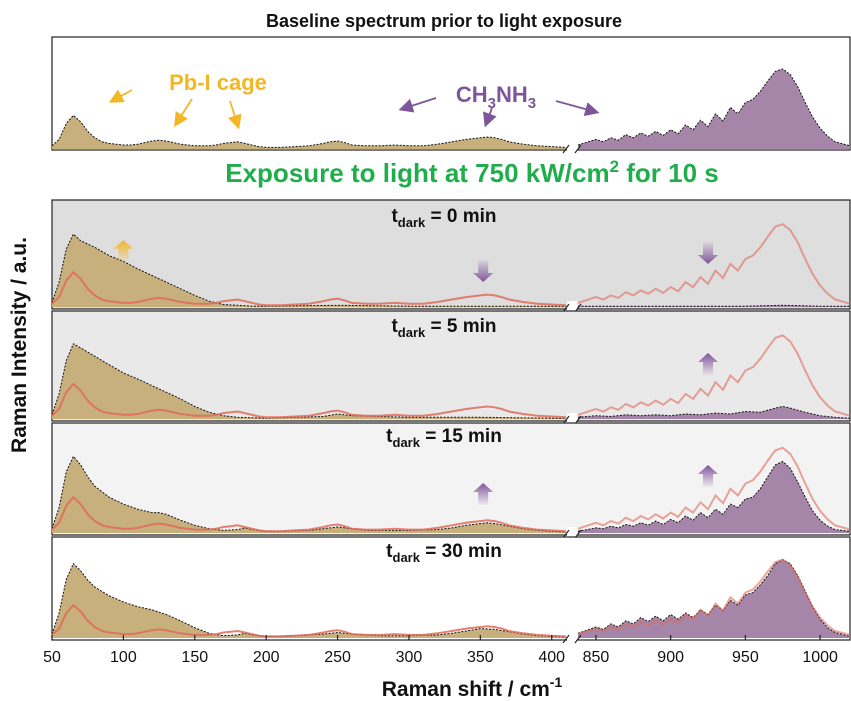 This screenshot has width=851, height=701. Describe the element at coordinates (218, 82) in the screenshot. I see `pbi-cage-annotation: Pb-I cage` at that location.